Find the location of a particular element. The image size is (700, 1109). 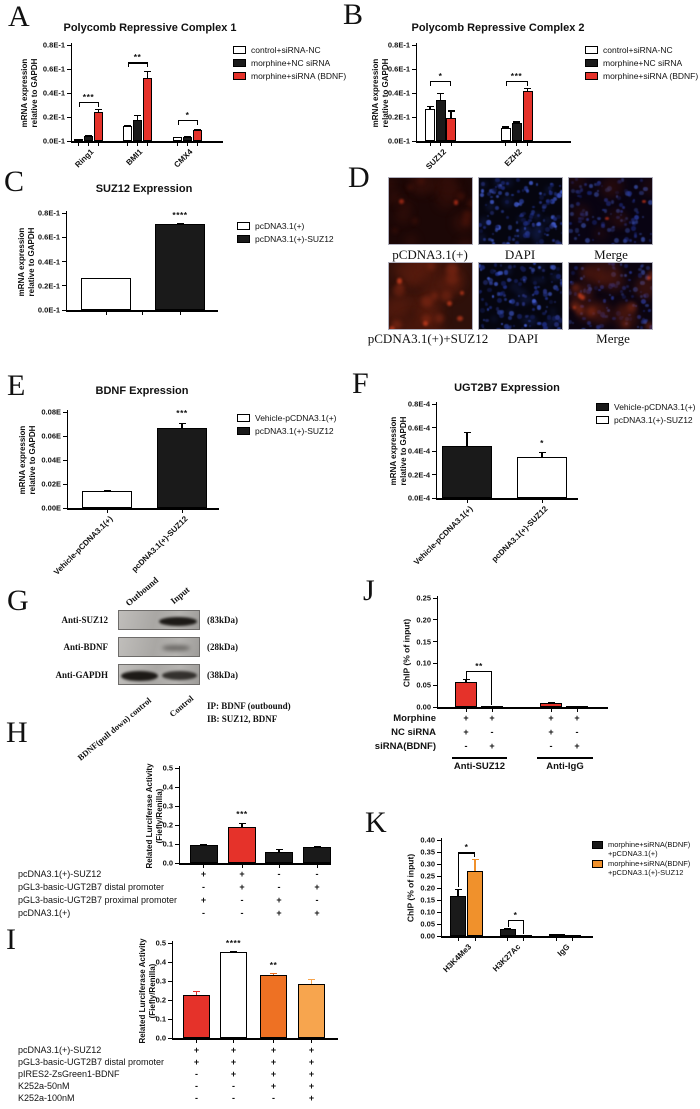

bar is located at coordinates (458, 916).